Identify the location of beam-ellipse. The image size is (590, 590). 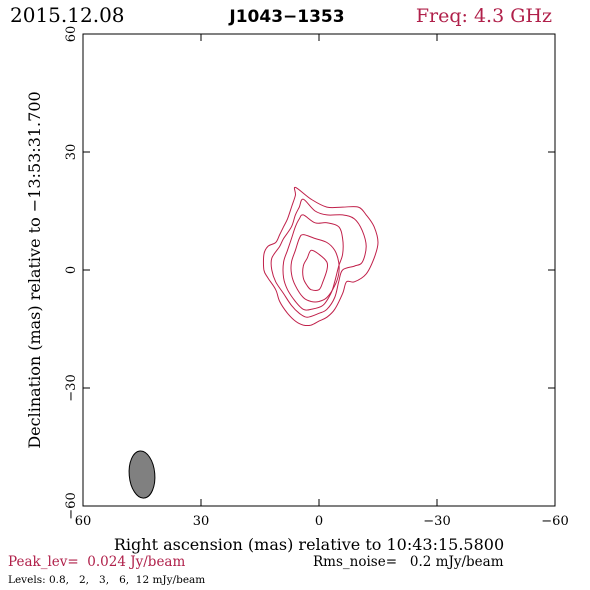
(142, 474).